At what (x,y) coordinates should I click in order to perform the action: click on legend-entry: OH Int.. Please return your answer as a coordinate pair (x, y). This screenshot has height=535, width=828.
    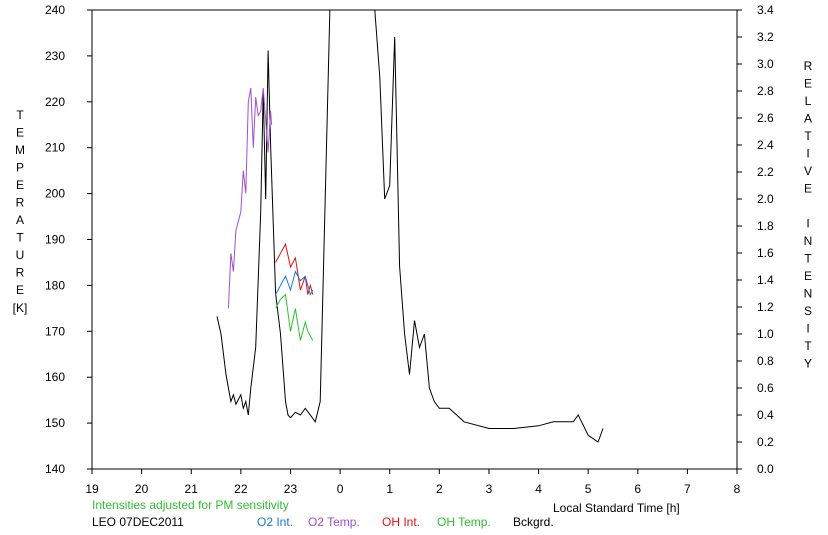
    Looking at the image, I should click on (401, 522).